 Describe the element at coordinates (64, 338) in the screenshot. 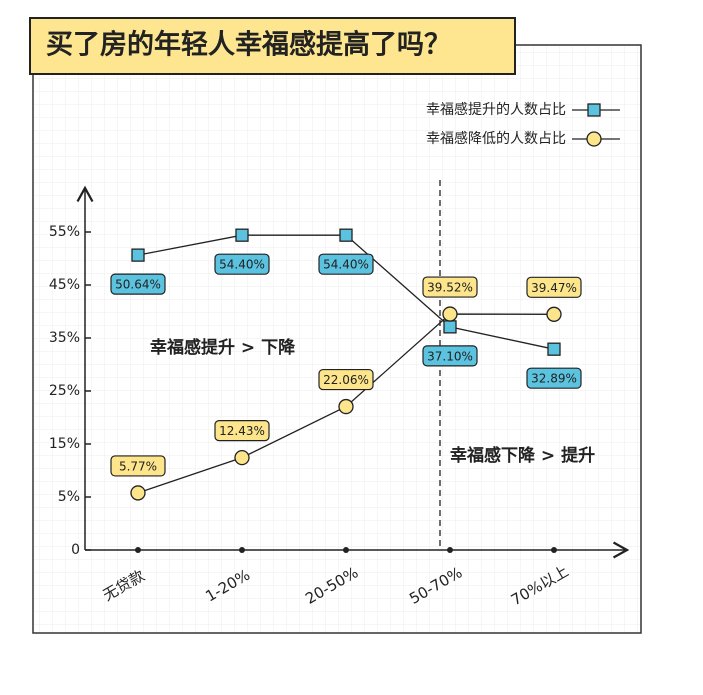

I see `y-tick-label: 35%` at that location.